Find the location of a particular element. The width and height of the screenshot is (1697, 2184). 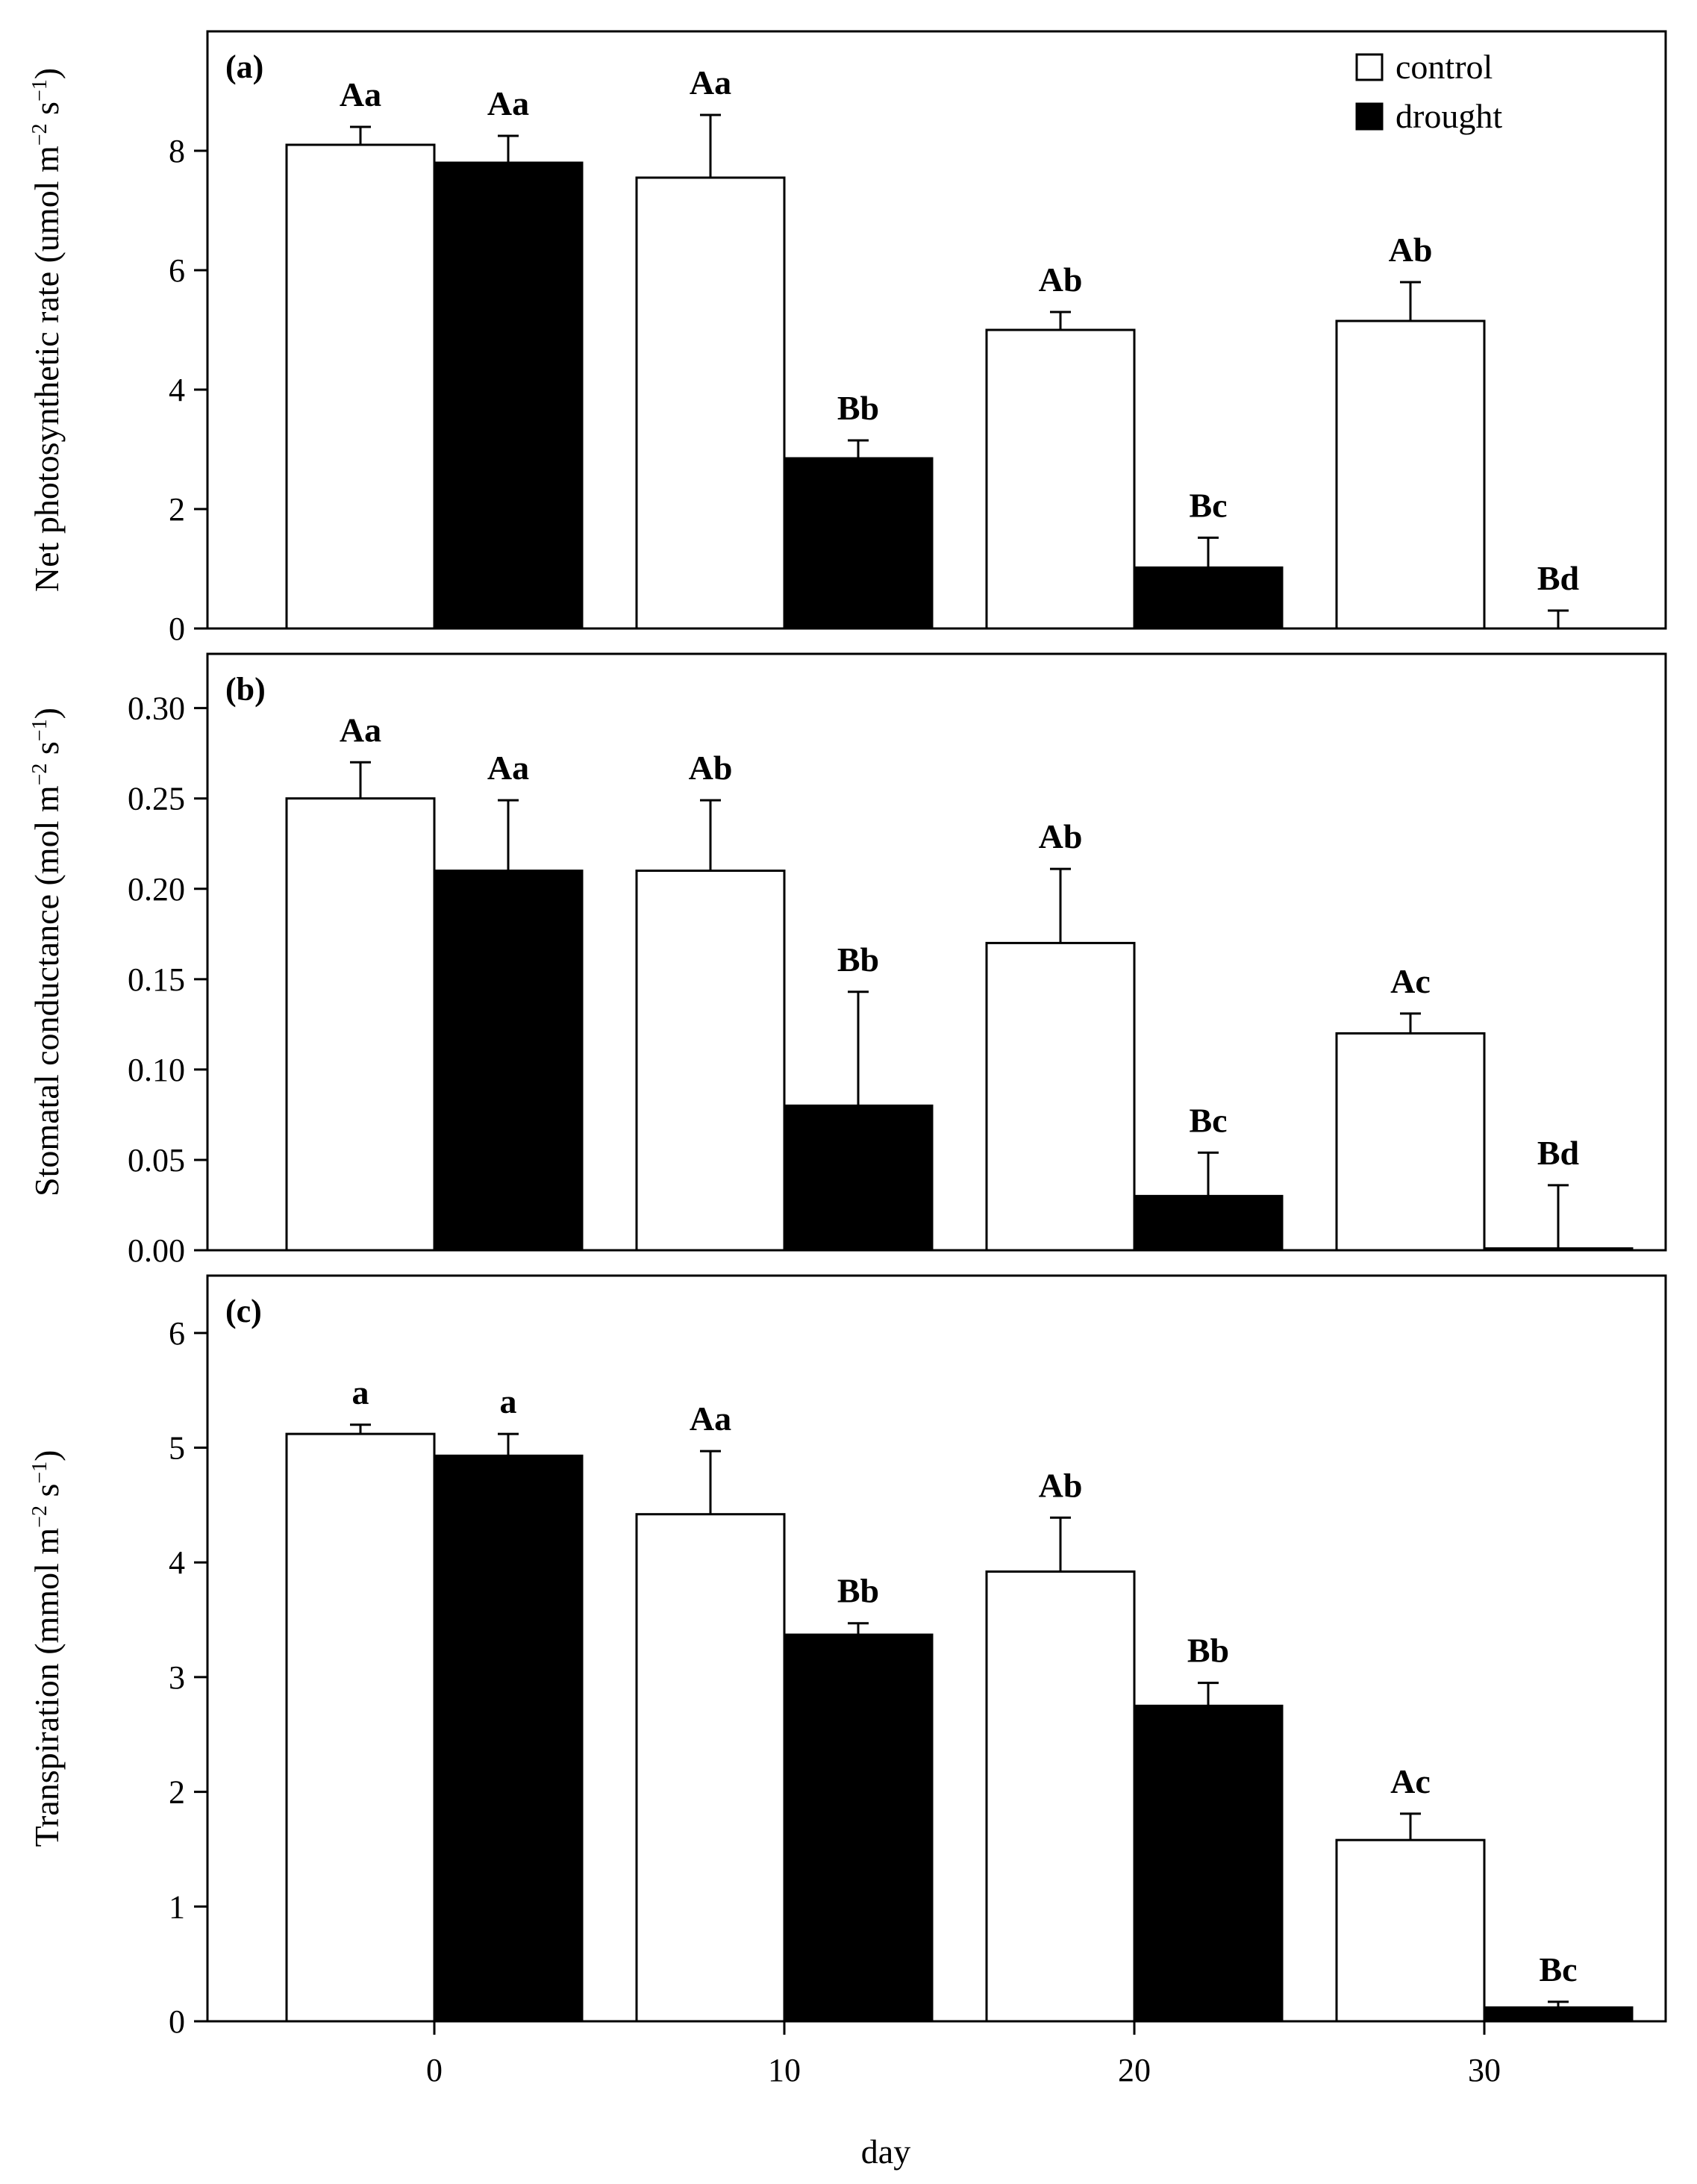

y-axis-label: Stomatal conductance (mol m−2 s−1) is located at coordinates (47, 952).